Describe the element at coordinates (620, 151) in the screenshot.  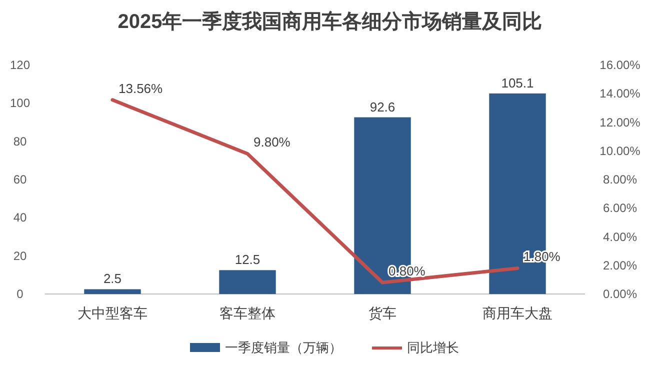
I see `y2-tick-label: 10.00%` at that location.